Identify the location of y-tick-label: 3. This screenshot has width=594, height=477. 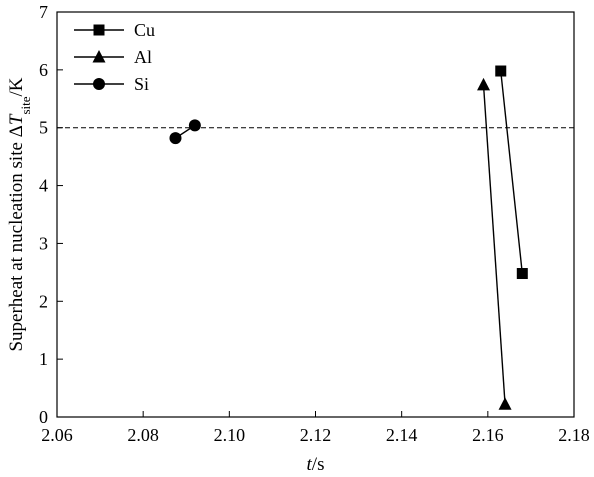
(43, 243).